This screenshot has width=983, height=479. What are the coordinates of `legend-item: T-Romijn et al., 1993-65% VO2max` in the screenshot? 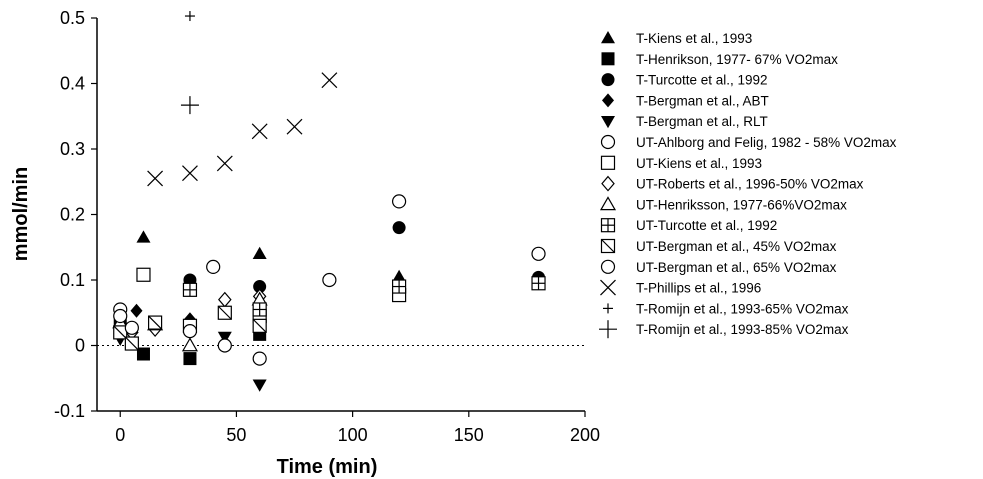 It's located at (726, 308).